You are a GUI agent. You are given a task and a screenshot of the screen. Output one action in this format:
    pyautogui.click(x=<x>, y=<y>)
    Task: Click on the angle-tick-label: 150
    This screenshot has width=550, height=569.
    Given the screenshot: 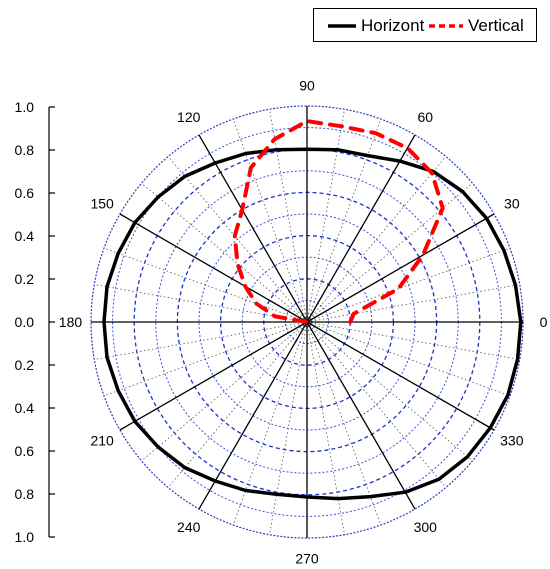 What is the action you would take?
    pyautogui.click(x=102, y=204)
    